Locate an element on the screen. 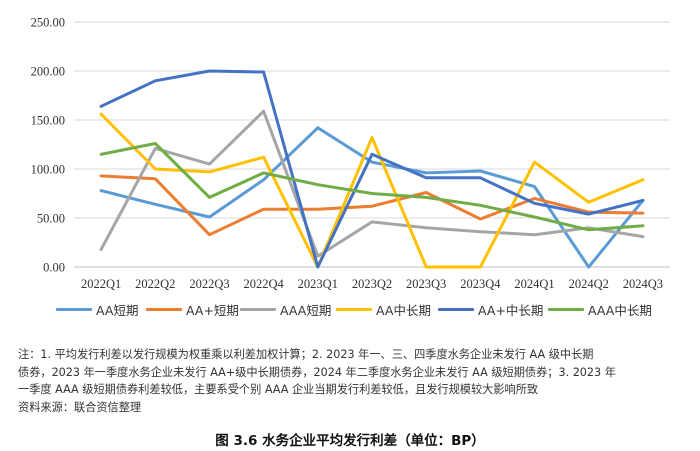 The width and height of the screenshot is (700, 451). legend-label-aa-plus-long: AA+中长期 is located at coordinates (511, 310).